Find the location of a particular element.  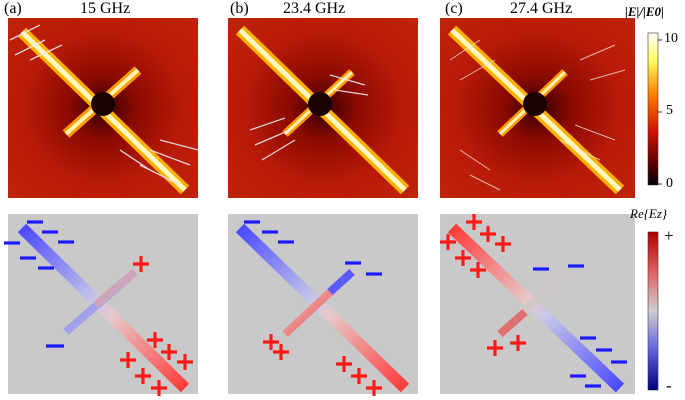

colorbar-re-minus: - is located at coordinates (669, 385).